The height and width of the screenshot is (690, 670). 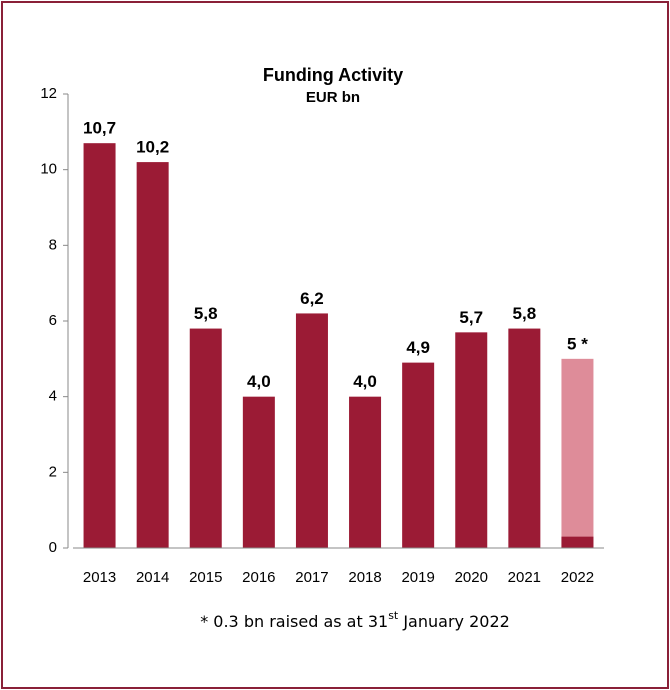 What do you see at coordinates (471, 577) in the screenshot?
I see `x-tick-label: 2020` at bounding box center [471, 577].